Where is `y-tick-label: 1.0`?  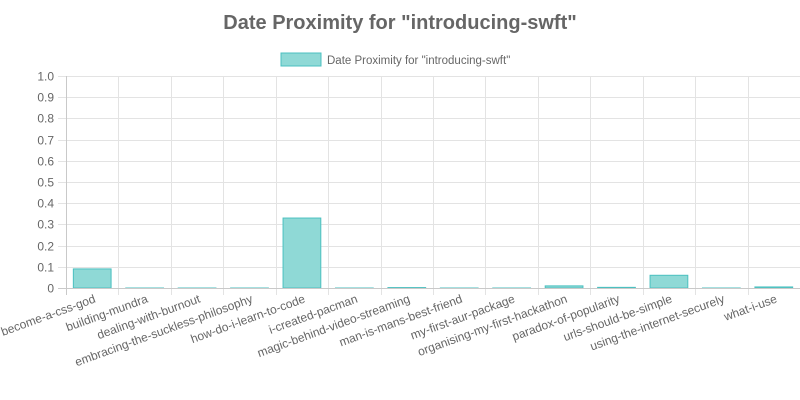 y-tick-label: 1.0 is located at coordinates (45, 77).